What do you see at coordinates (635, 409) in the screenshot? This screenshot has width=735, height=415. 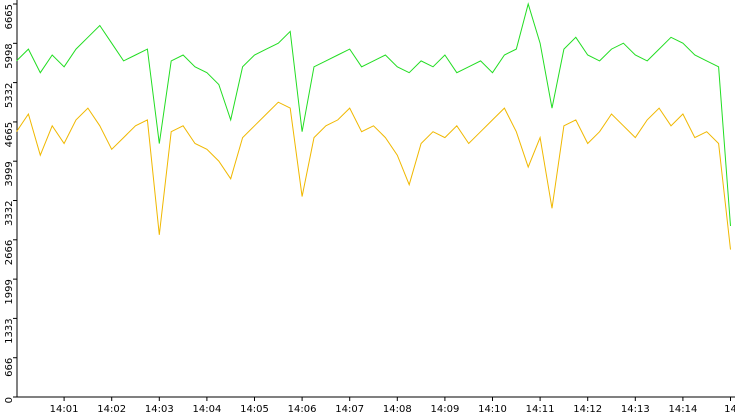 I see `x-tick-label: 14:13` at bounding box center [635, 409].